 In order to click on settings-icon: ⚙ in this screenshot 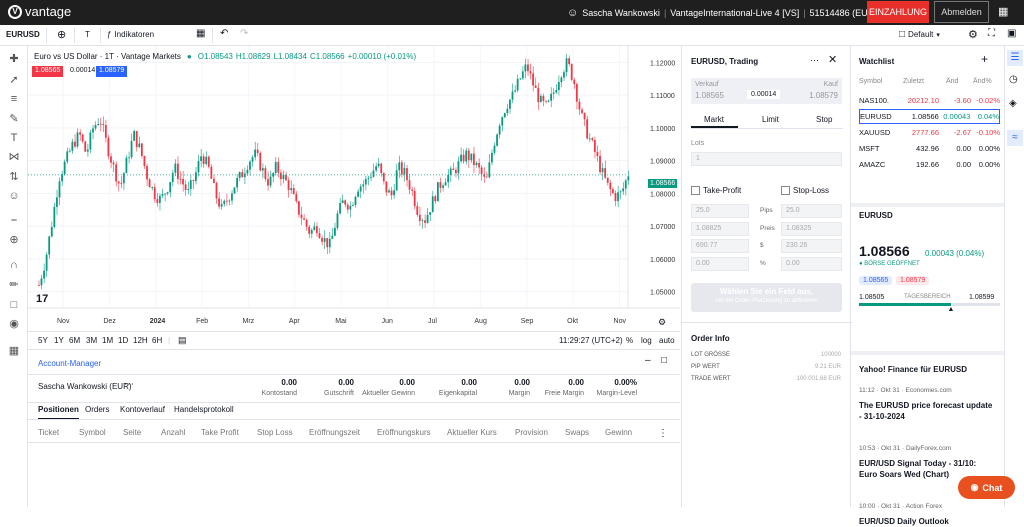, I will do `click(973, 35)`.